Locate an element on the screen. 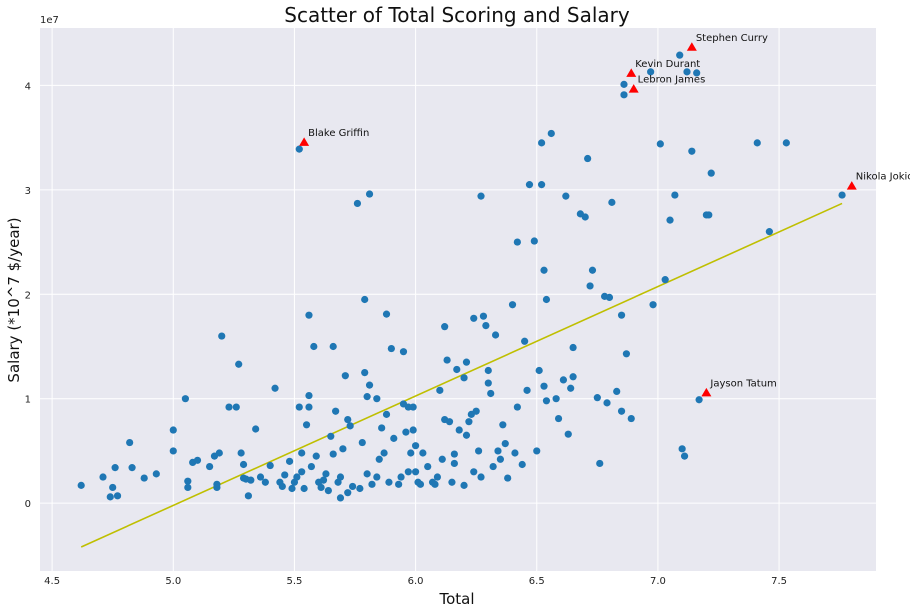  y-axis-label: Salary (*10^7 $/year) is located at coordinates (14, 299).